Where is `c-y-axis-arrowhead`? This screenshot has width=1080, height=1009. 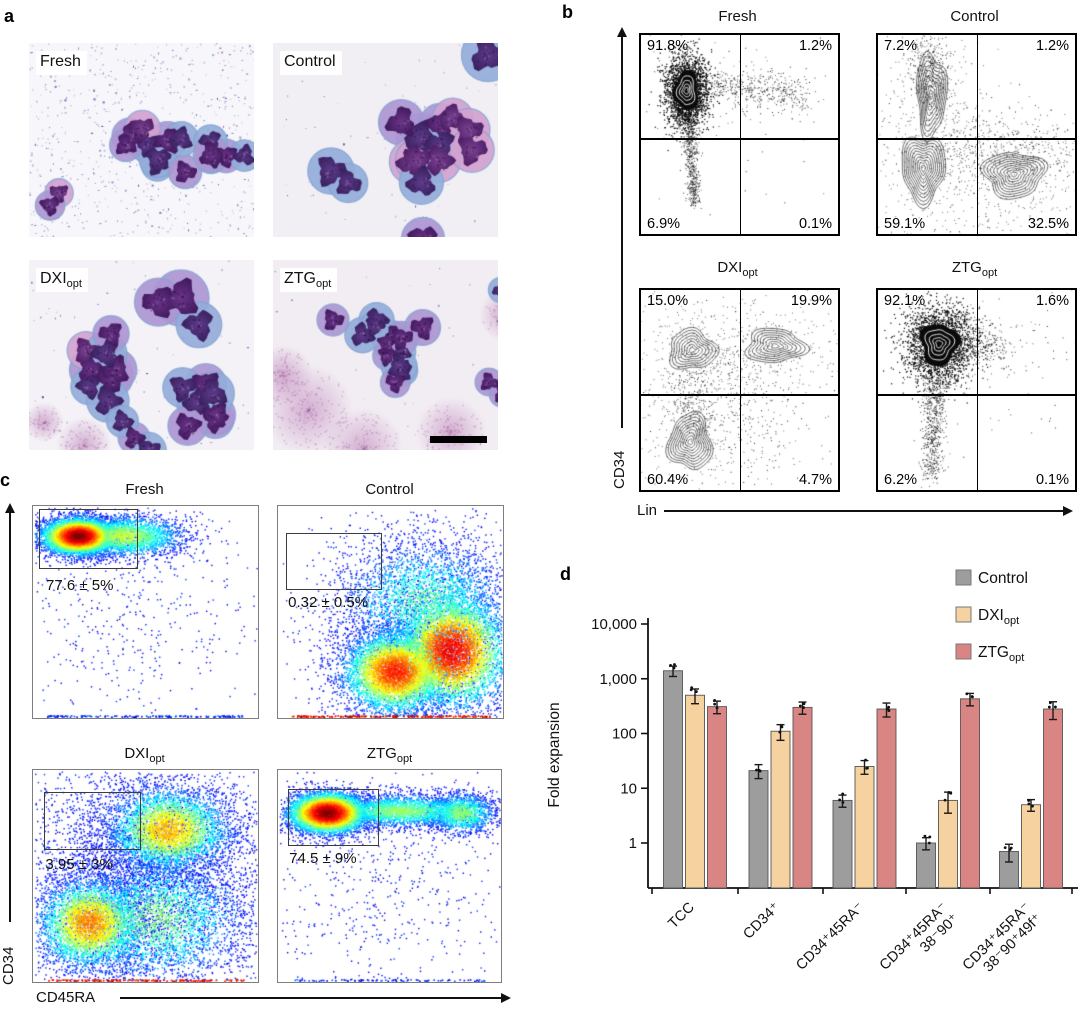
c-y-axis-arrowhead is located at coordinates (10, 508).